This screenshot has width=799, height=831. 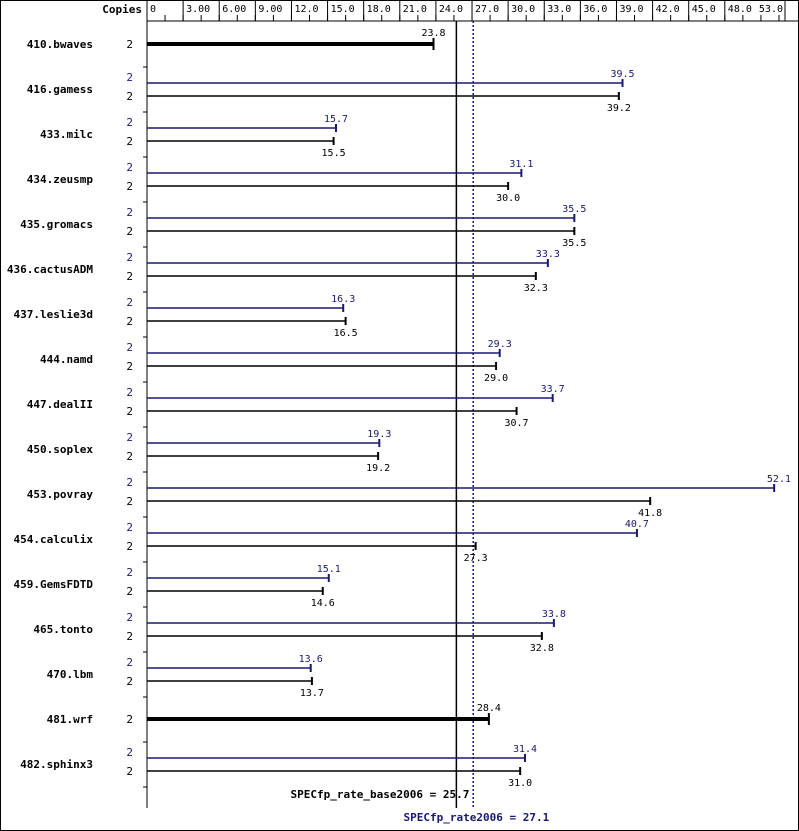 What do you see at coordinates (54, 539) in the screenshot?
I see `benchmark-label: 454.calculix` at bounding box center [54, 539].